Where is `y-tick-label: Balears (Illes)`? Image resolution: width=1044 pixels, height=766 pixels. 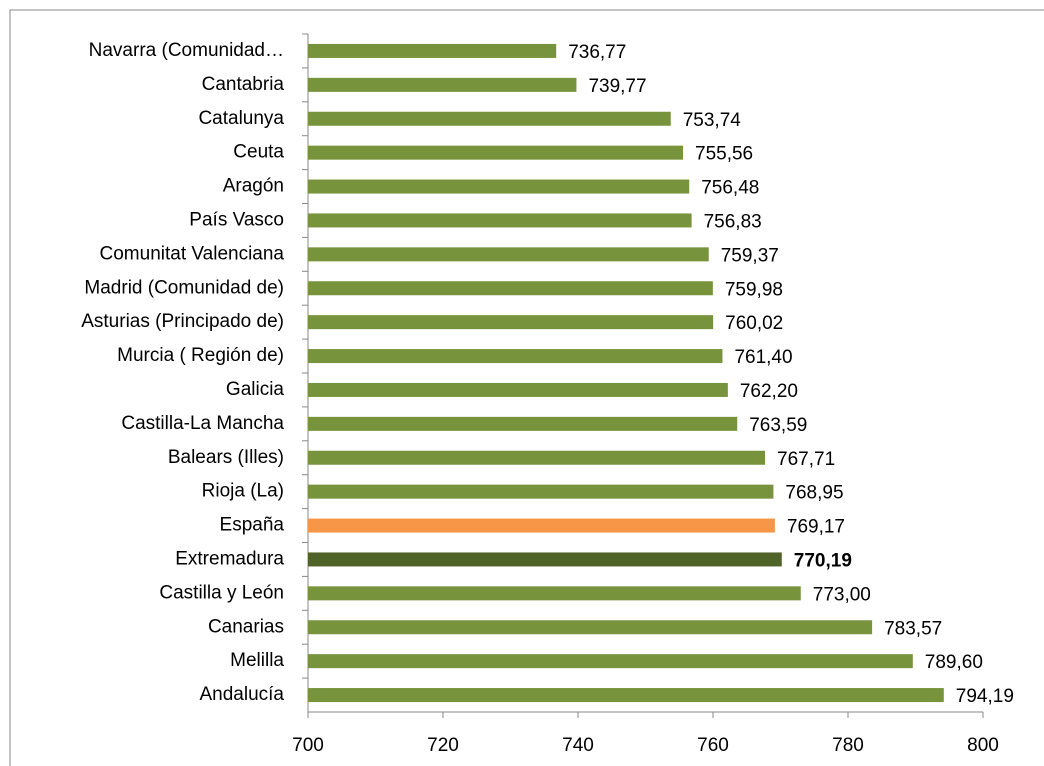
y-tick-label: Balears (Illes) is located at coordinates (226, 457).